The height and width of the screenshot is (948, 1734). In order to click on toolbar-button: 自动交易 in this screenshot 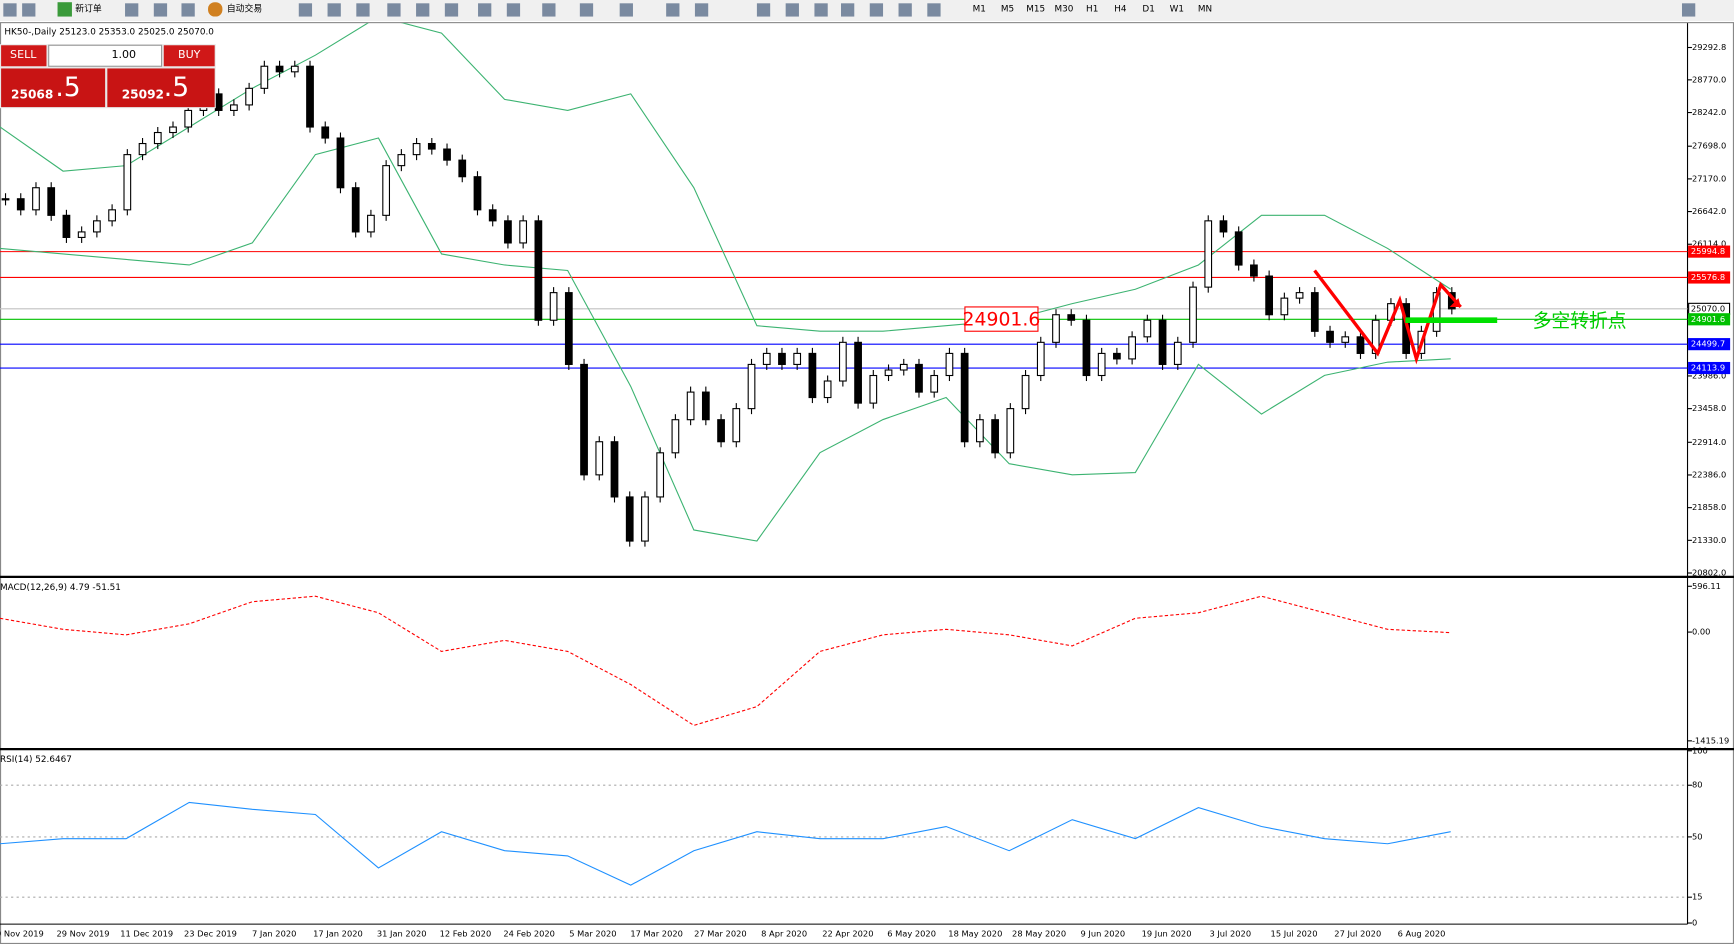, I will do `click(244, 8)`.